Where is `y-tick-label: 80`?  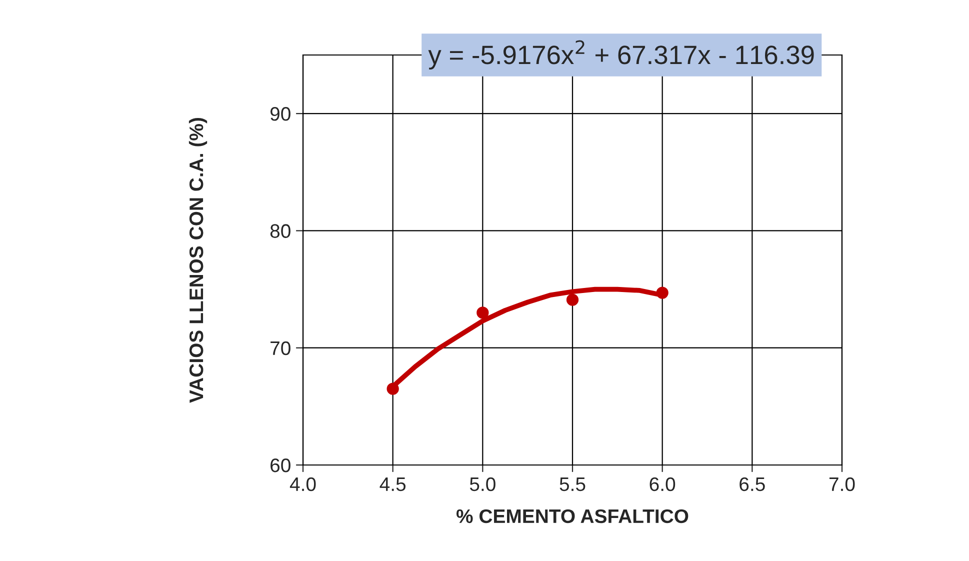 y-tick-label: 80 is located at coordinates (280, 231).